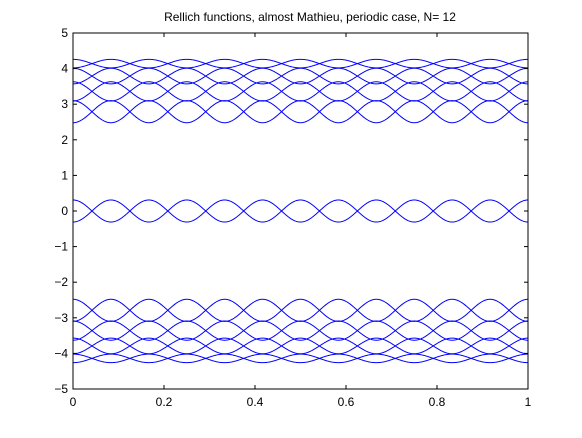  I want to click on x-tick-label: 0.8, so click(437, 402).